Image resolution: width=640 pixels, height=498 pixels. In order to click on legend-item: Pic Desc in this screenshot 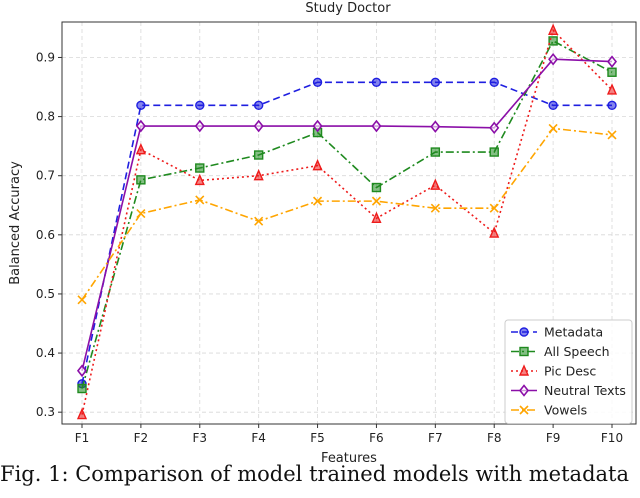, I will do `click(553, 371)`.